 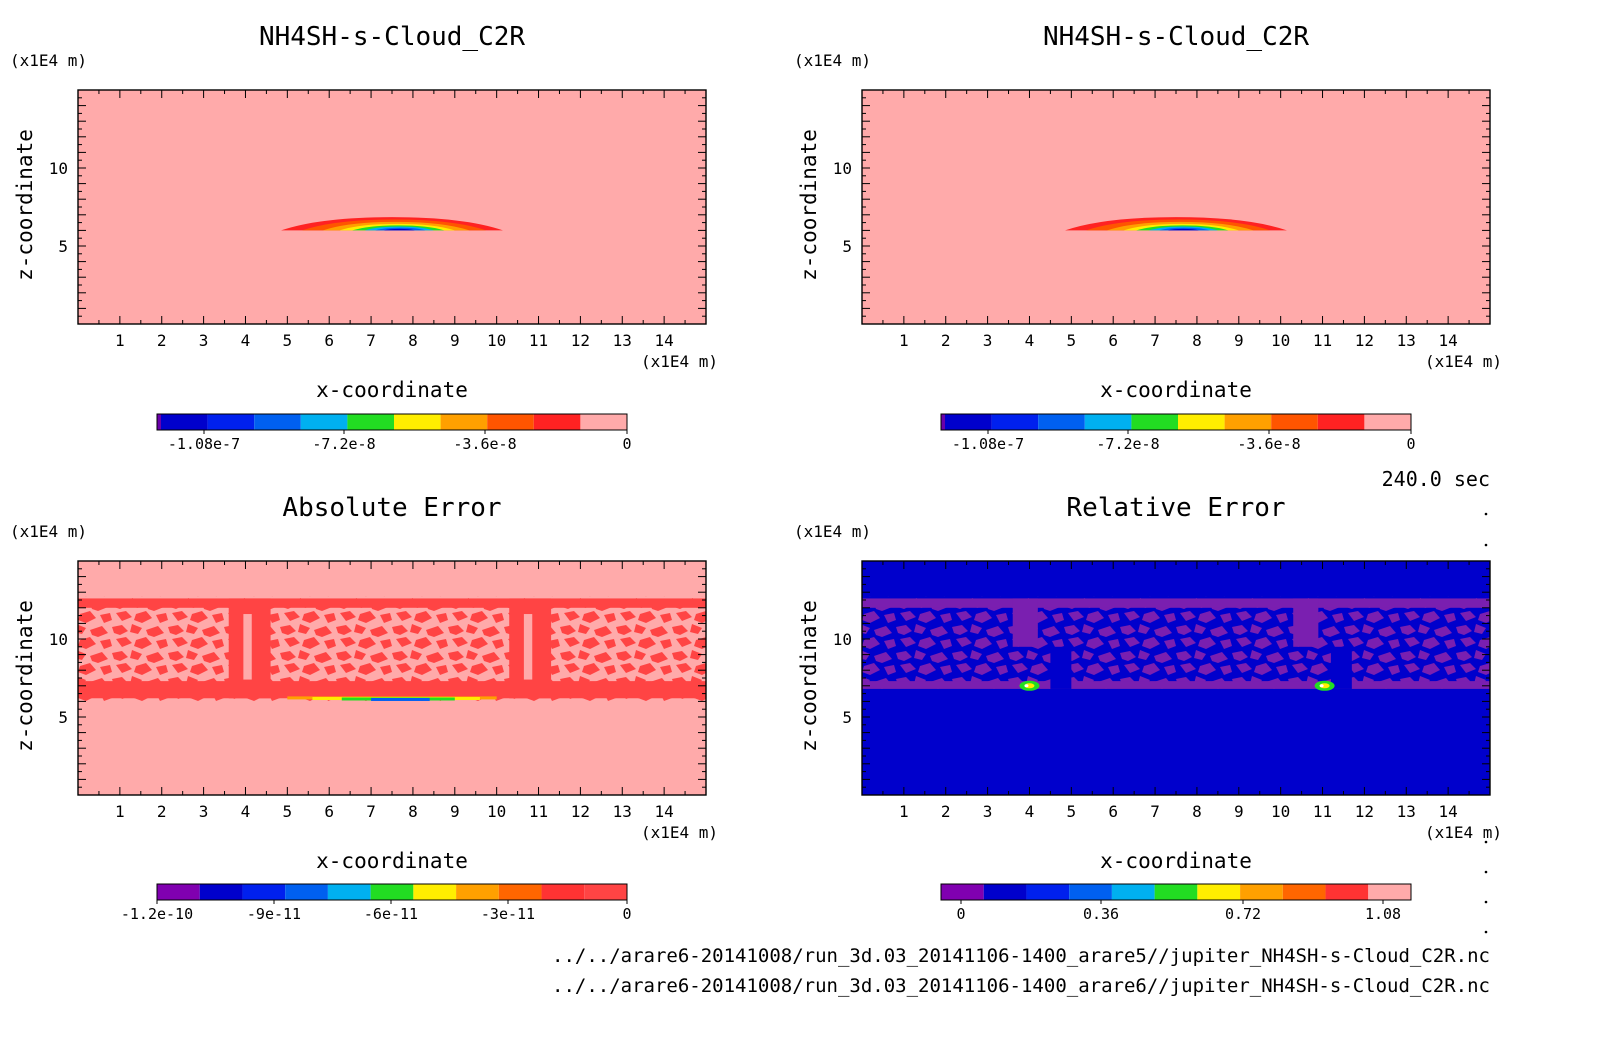 I want to click on colorbar-label: -7.2e-8, so click(x=1127, y=444).